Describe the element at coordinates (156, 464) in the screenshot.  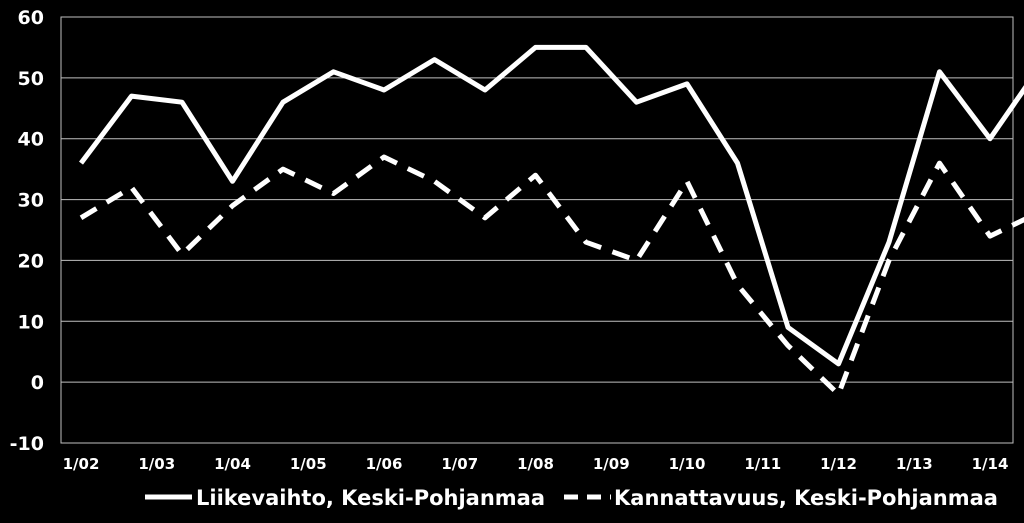
I see `x-tick-label: 1/03` at that location.